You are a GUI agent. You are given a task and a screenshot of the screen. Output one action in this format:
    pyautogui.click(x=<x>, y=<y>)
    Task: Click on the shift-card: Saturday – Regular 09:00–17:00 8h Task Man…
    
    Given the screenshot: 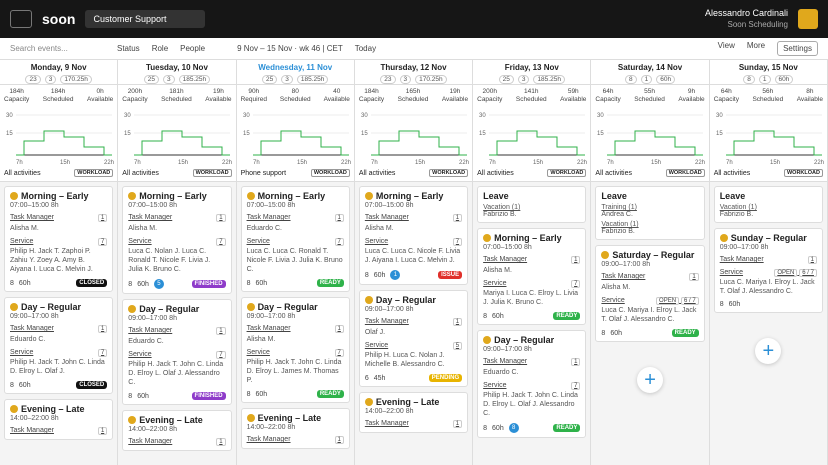 What is the action you would take?
    pyautogui.click(x=650, y=293)
    